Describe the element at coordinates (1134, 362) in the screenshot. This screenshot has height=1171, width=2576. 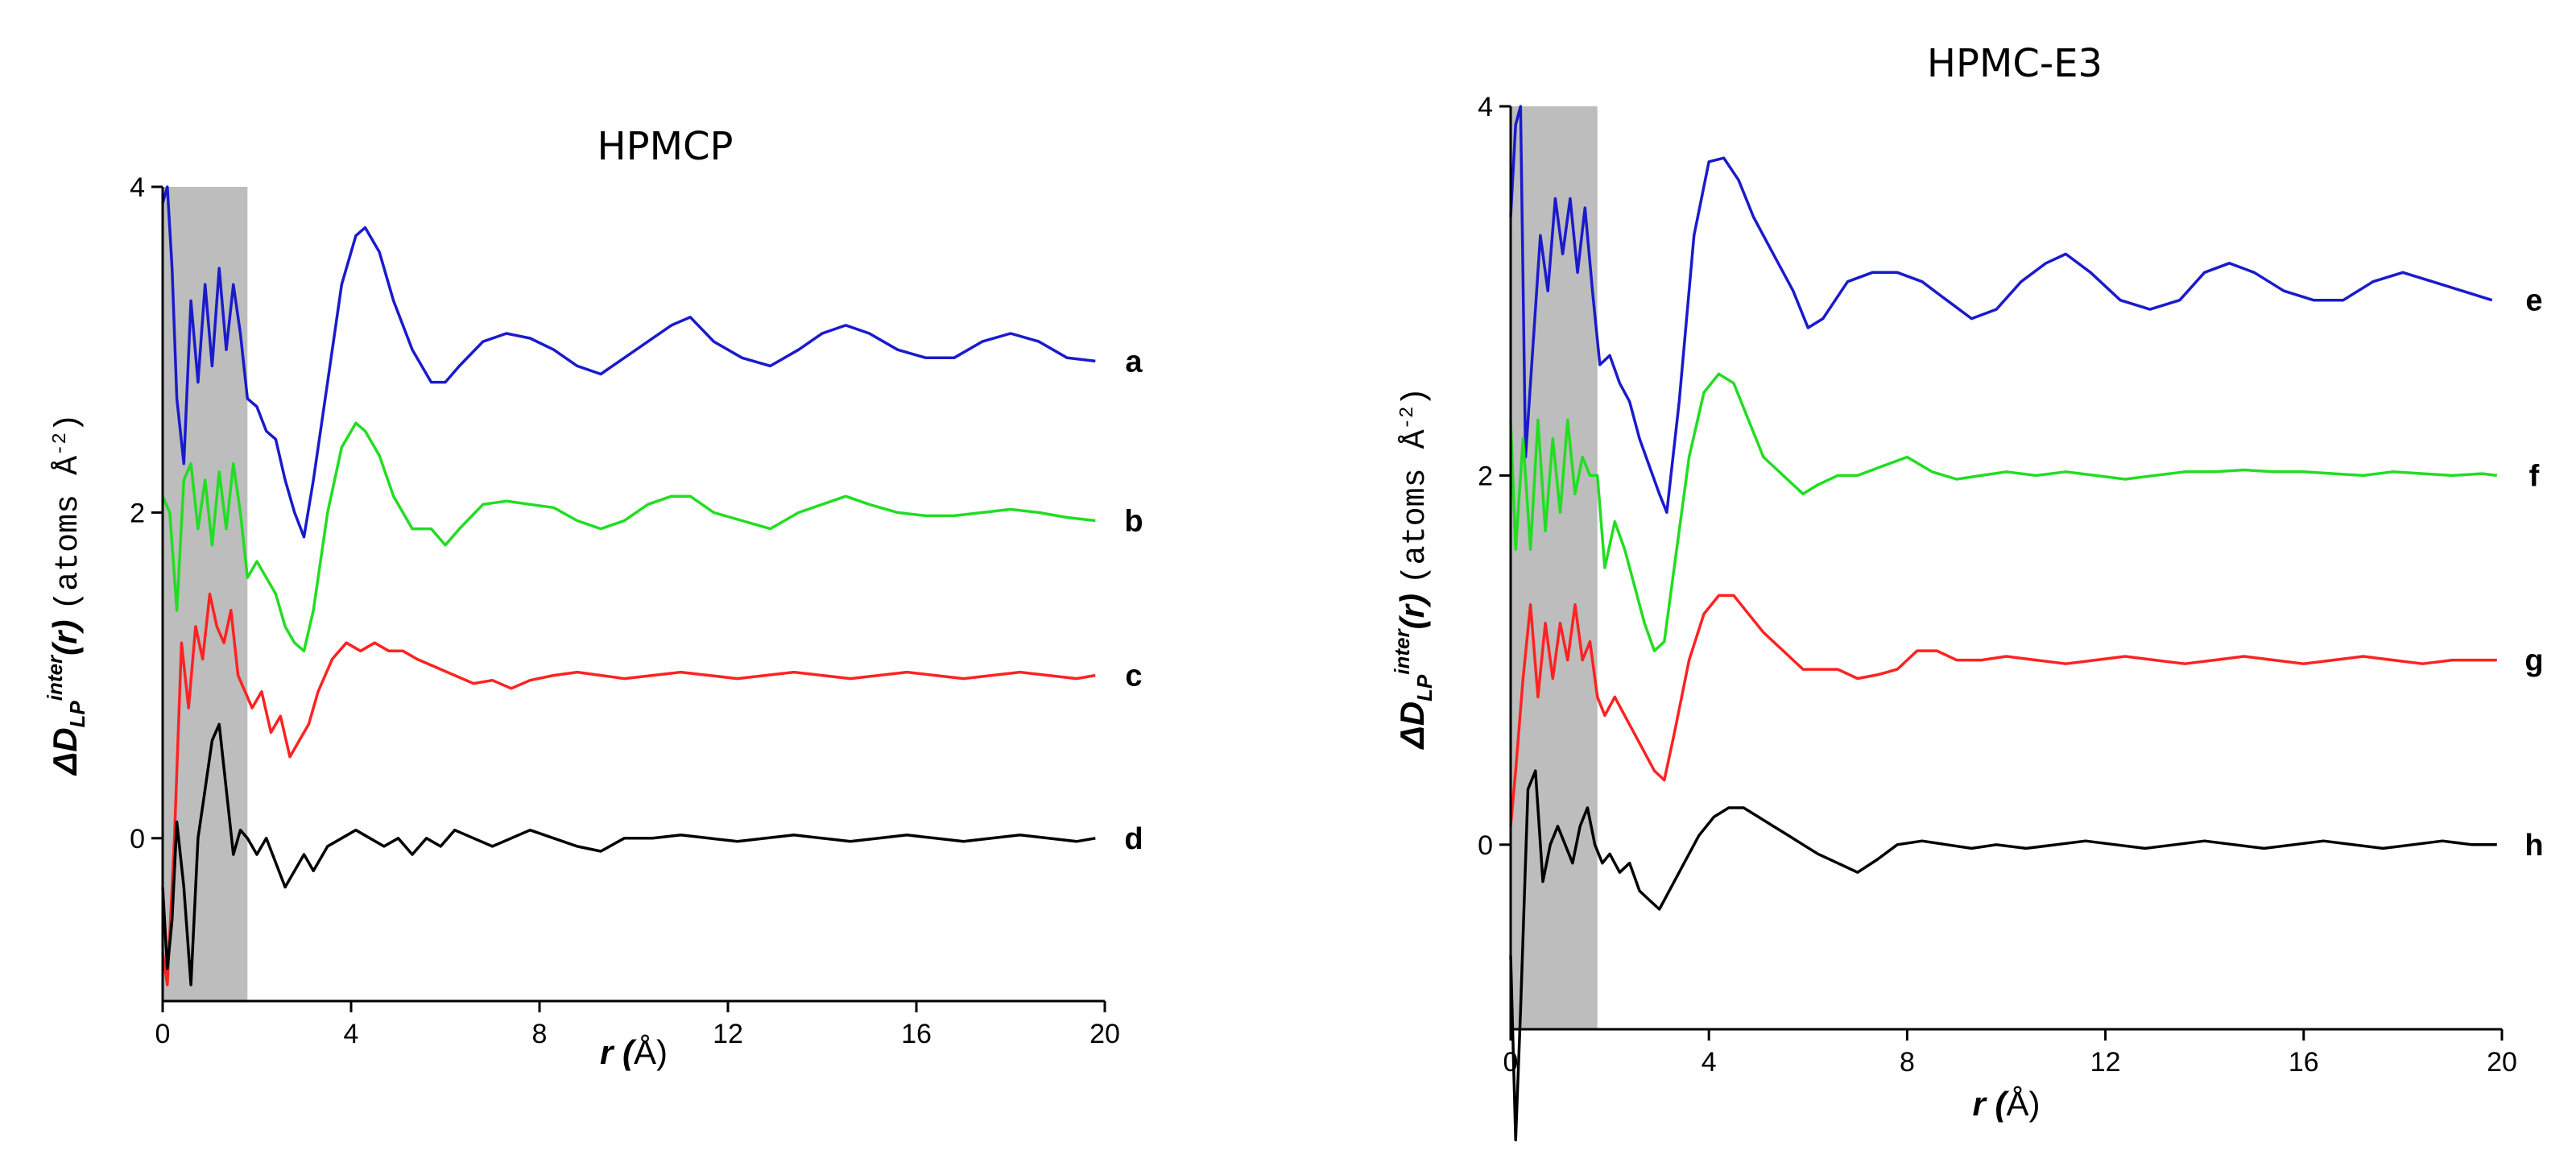
I see `series-label-a: a` at that location.